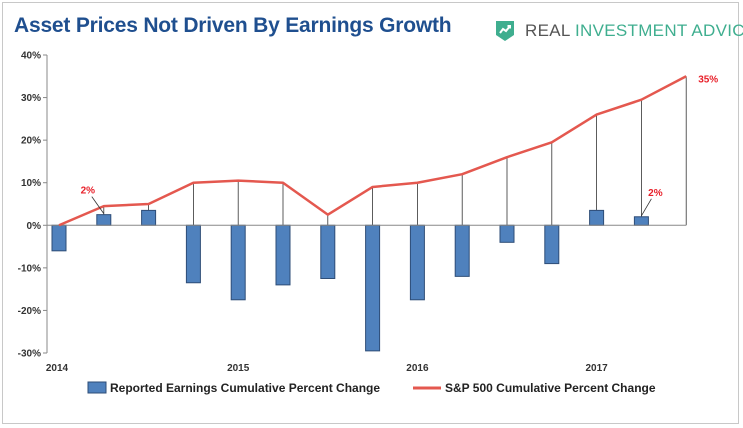 The width and height of the screenshot is (743, 428). What do you see at coordinates (659, 30) in the screenshot?
I see `brand-name-part-2: INVESTMENT ADVICE` at bounding box center [659, 30].